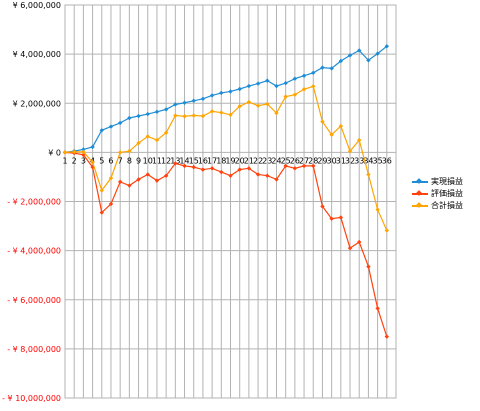  I want to click on y-tick-label: ¥ 6,000,000, so click(37, 5).